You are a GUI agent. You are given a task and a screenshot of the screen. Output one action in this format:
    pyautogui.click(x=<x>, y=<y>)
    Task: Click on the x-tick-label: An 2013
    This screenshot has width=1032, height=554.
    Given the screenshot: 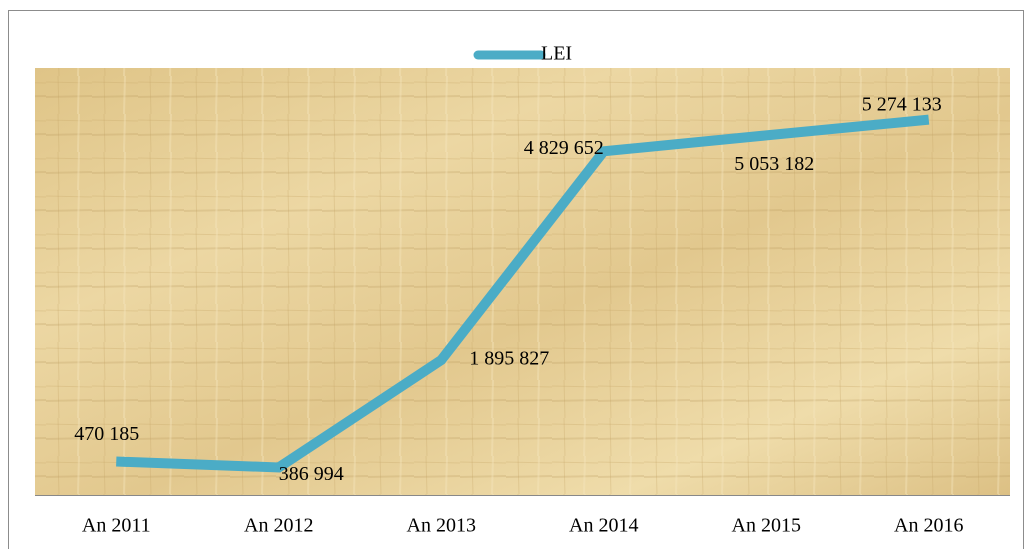 What is the action you would take?
    pyautogui.click(x=441, y=526)
    